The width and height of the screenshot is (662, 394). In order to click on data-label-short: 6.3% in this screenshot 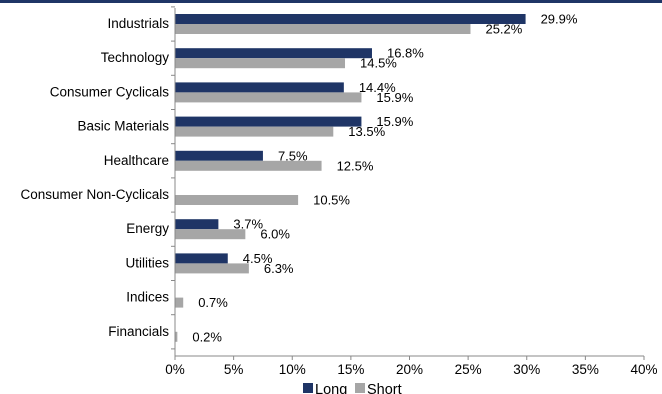, I will do `click(279, 268)`.